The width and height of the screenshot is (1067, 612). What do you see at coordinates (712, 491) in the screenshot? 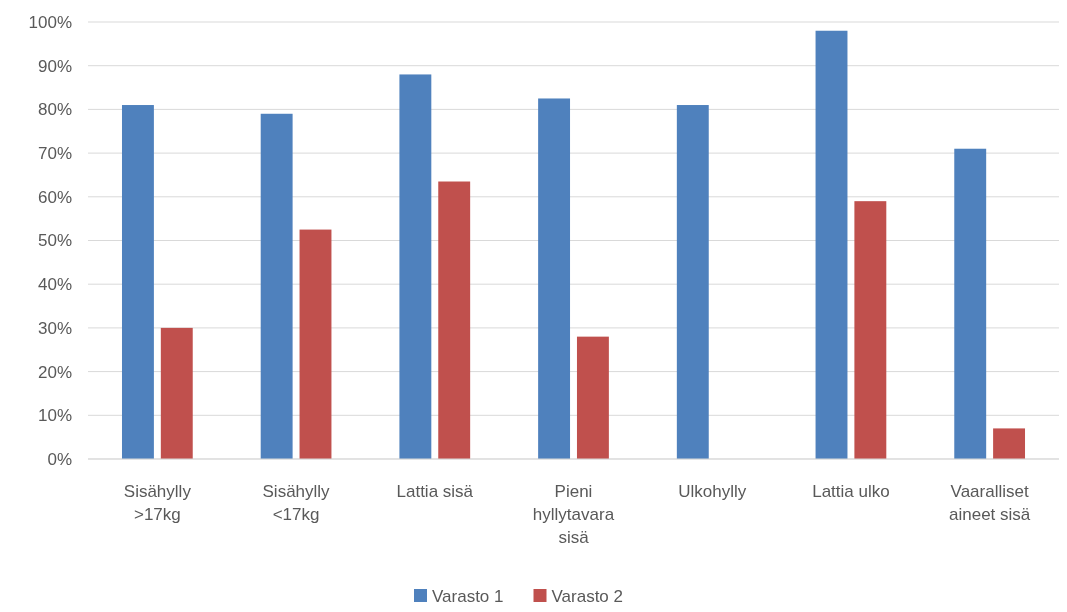
I see `x-tick-label: Ulkohylly` at bounding box center [712, 491].